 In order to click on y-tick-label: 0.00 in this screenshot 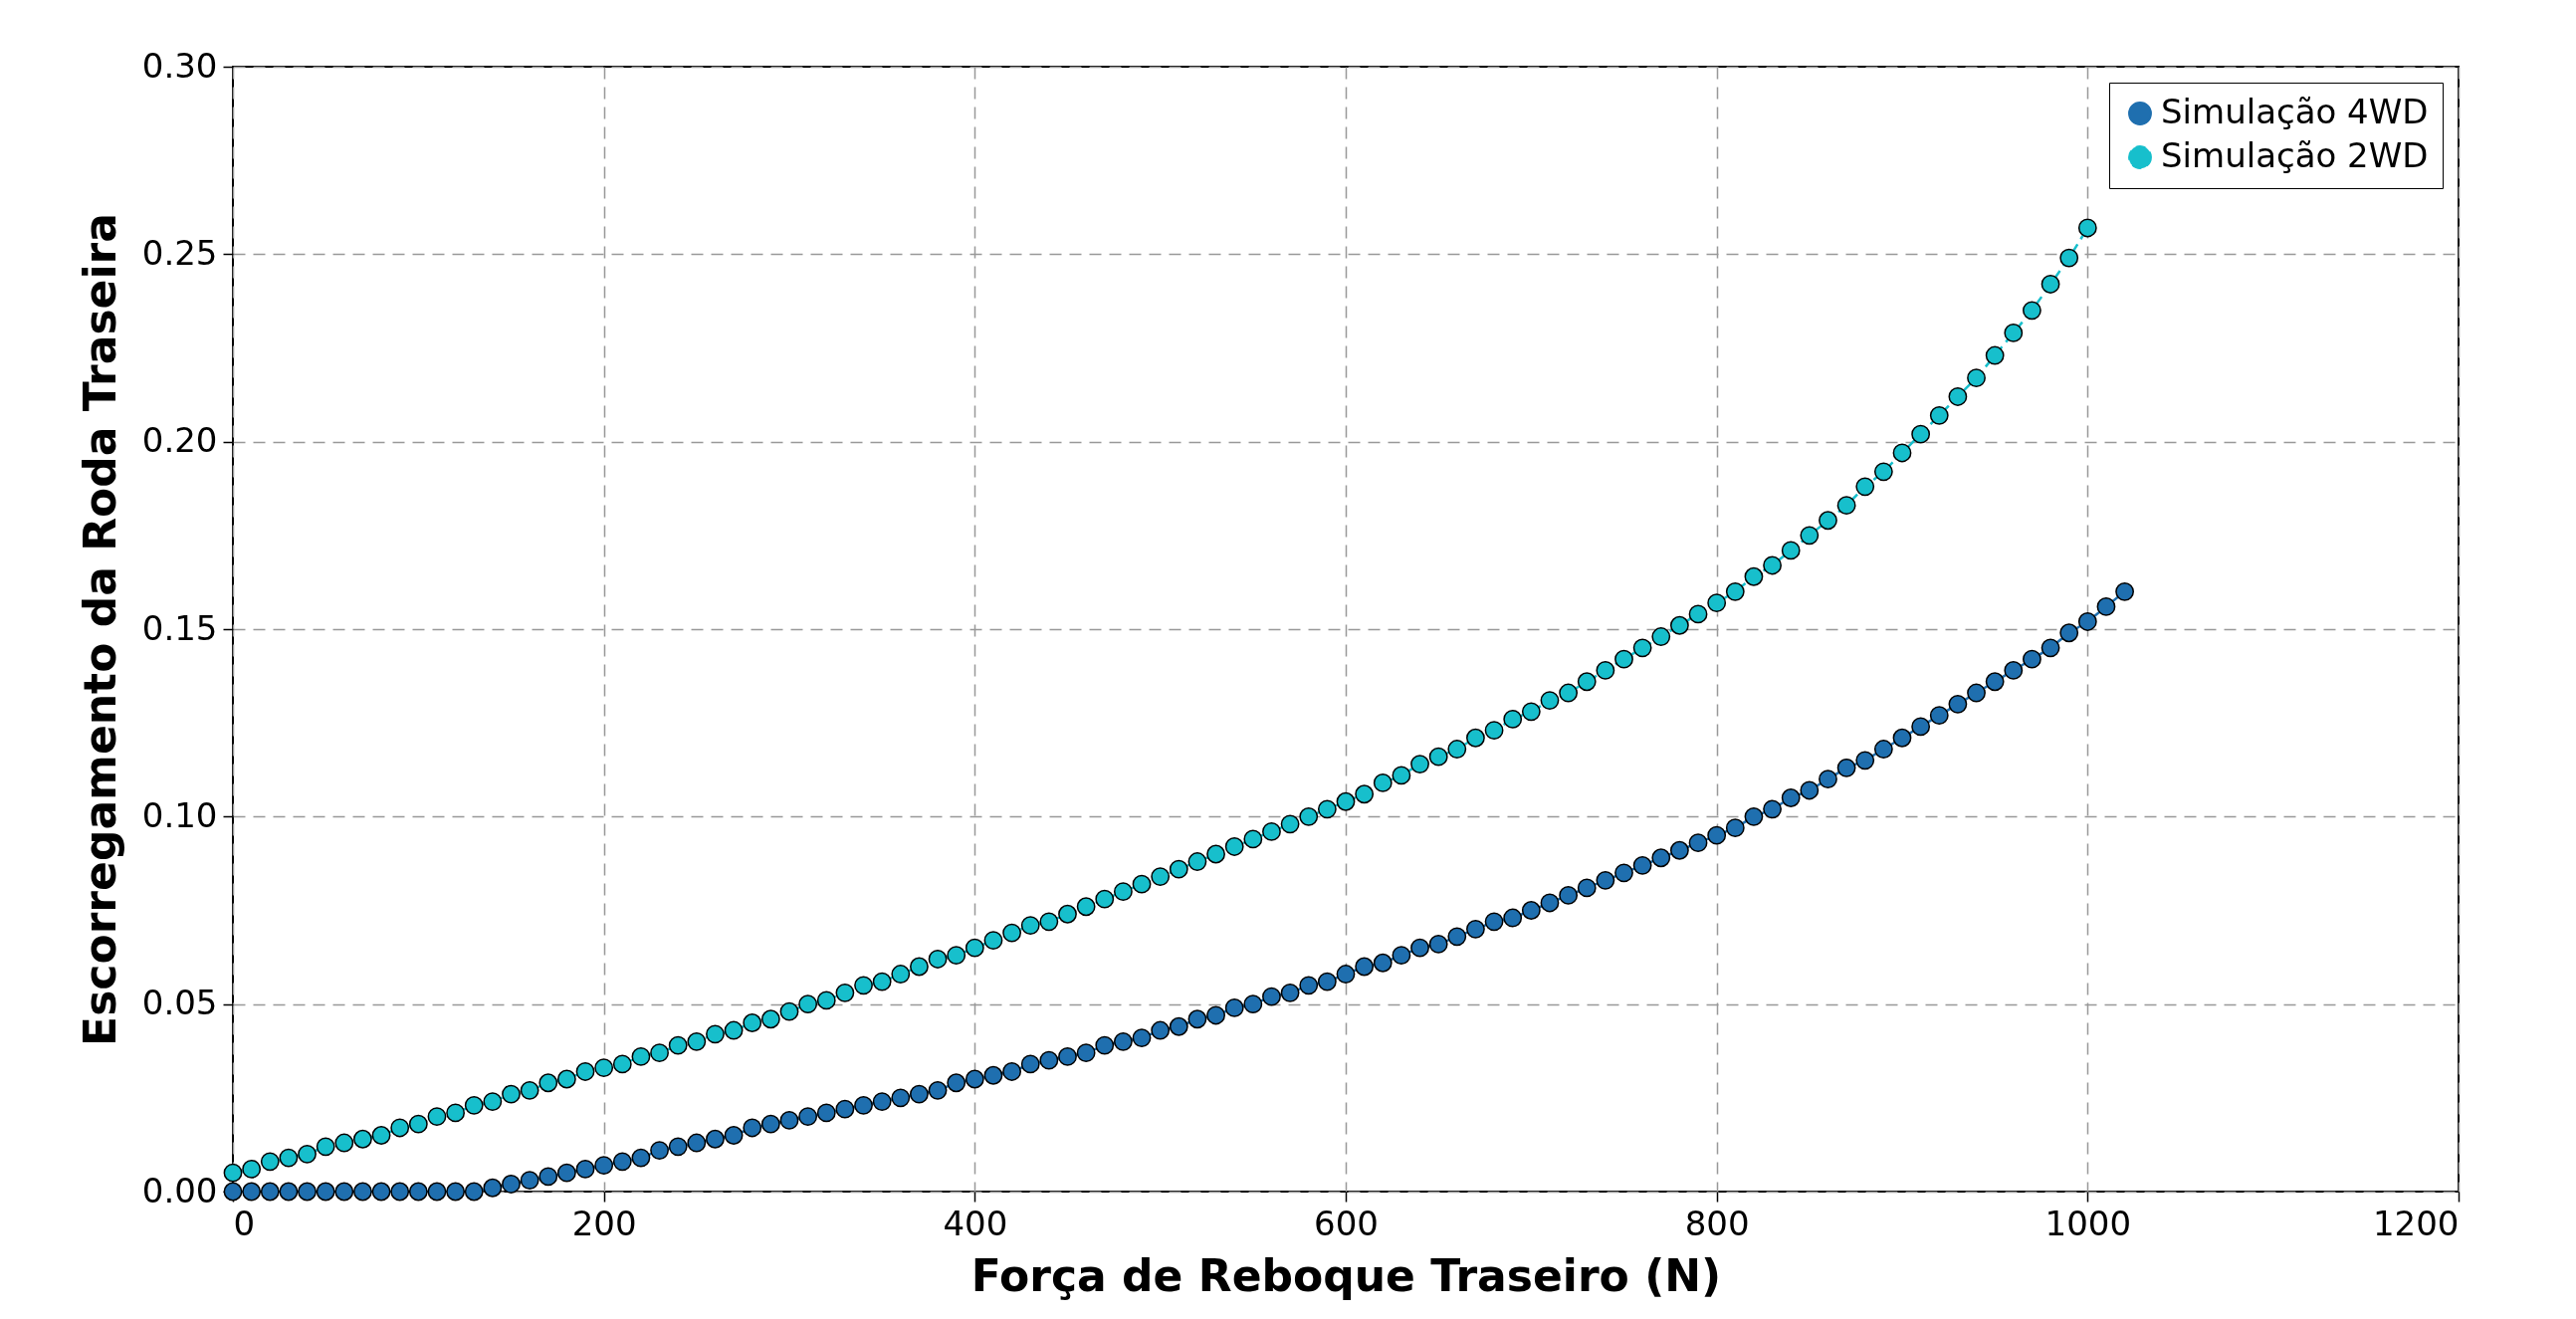, I will do `click(179, 1190)`.